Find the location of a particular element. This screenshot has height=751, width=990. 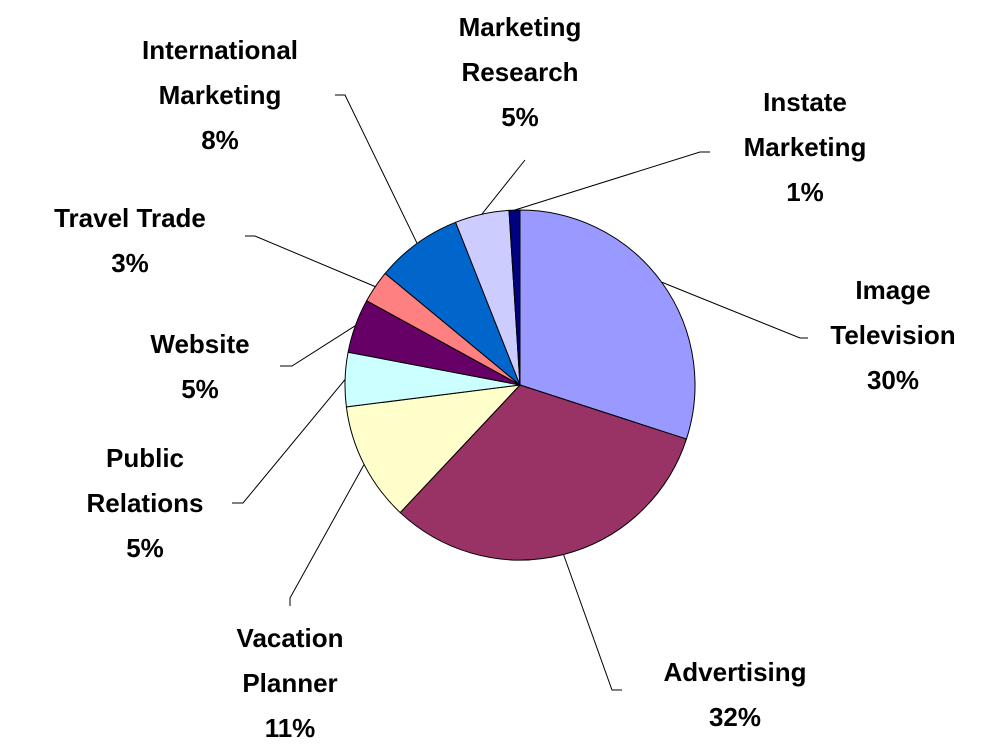

slice-label: Vacation Planner 11% is located at coordinates (290, 683).